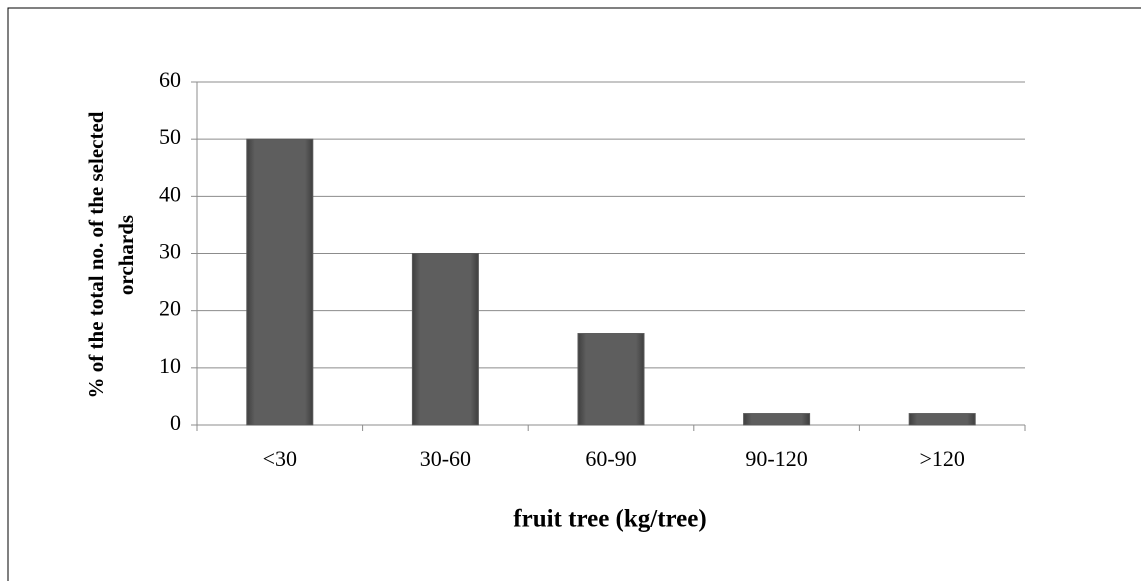  I want to click on x-tick-label: <30, so click(280, 458).